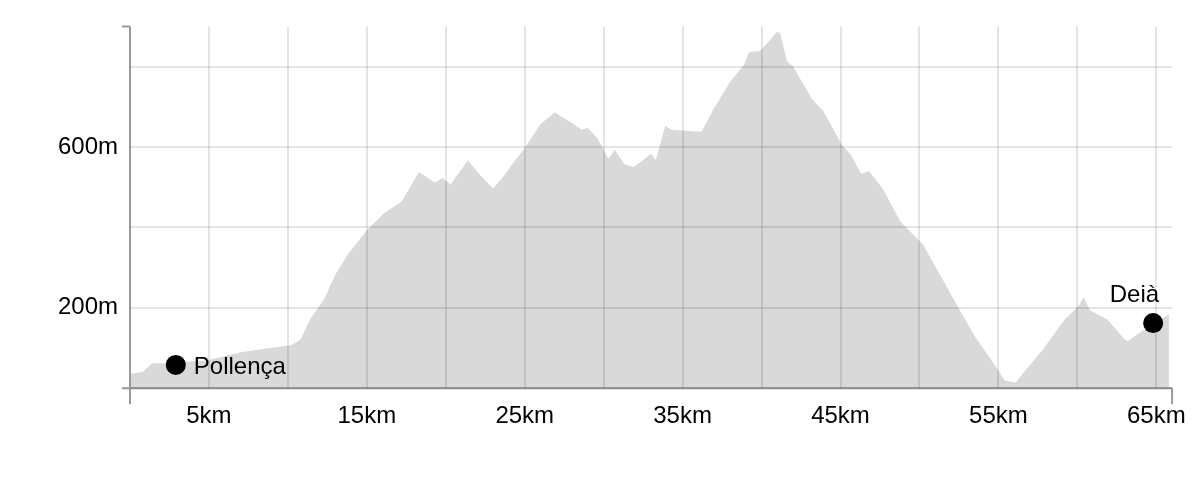 The width and height of the screenshot is (1200, 500). Describe the element at coordinates (367, 415) in the screenshot. I see `x-tick-label: 15km` at that location.